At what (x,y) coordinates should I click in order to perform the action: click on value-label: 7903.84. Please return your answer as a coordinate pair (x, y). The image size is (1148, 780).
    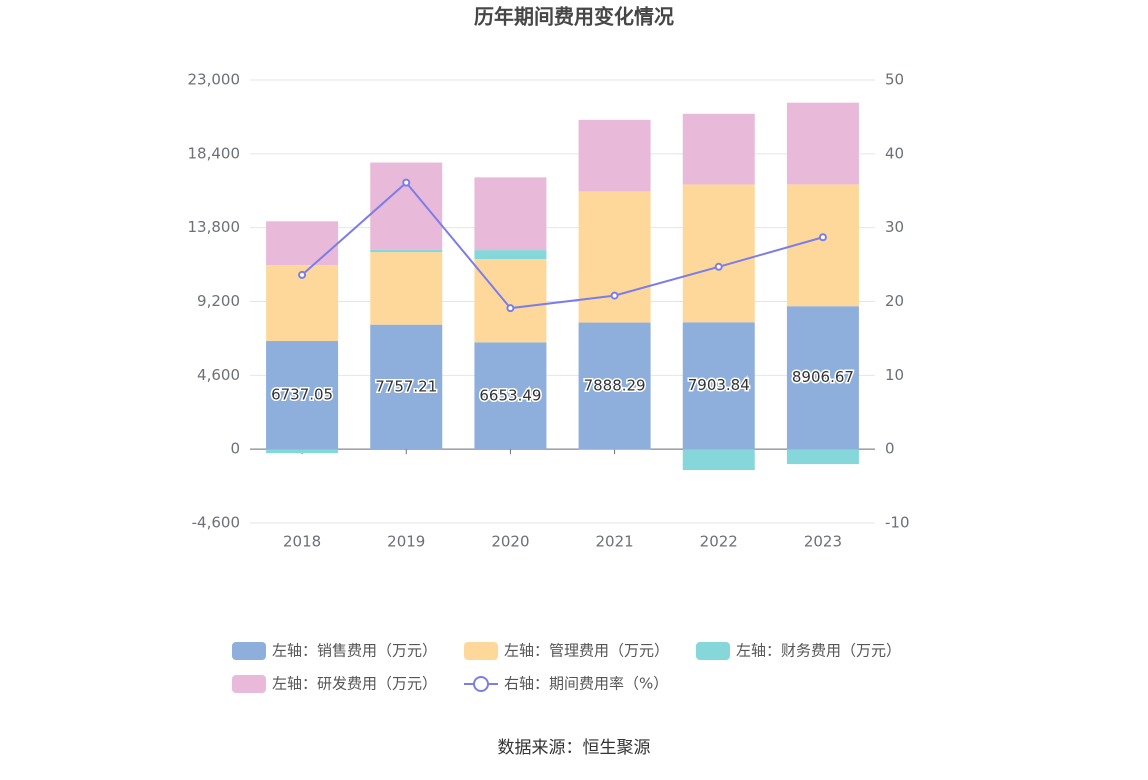
    Looking at the image, I should click on (719, 385).